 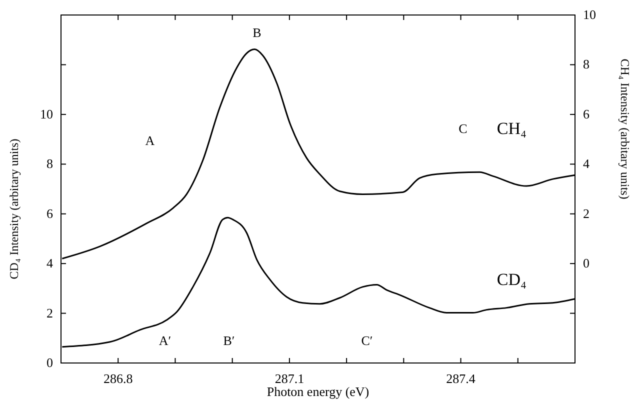 I want to click on annotation: B, so click(x=257, y=32).